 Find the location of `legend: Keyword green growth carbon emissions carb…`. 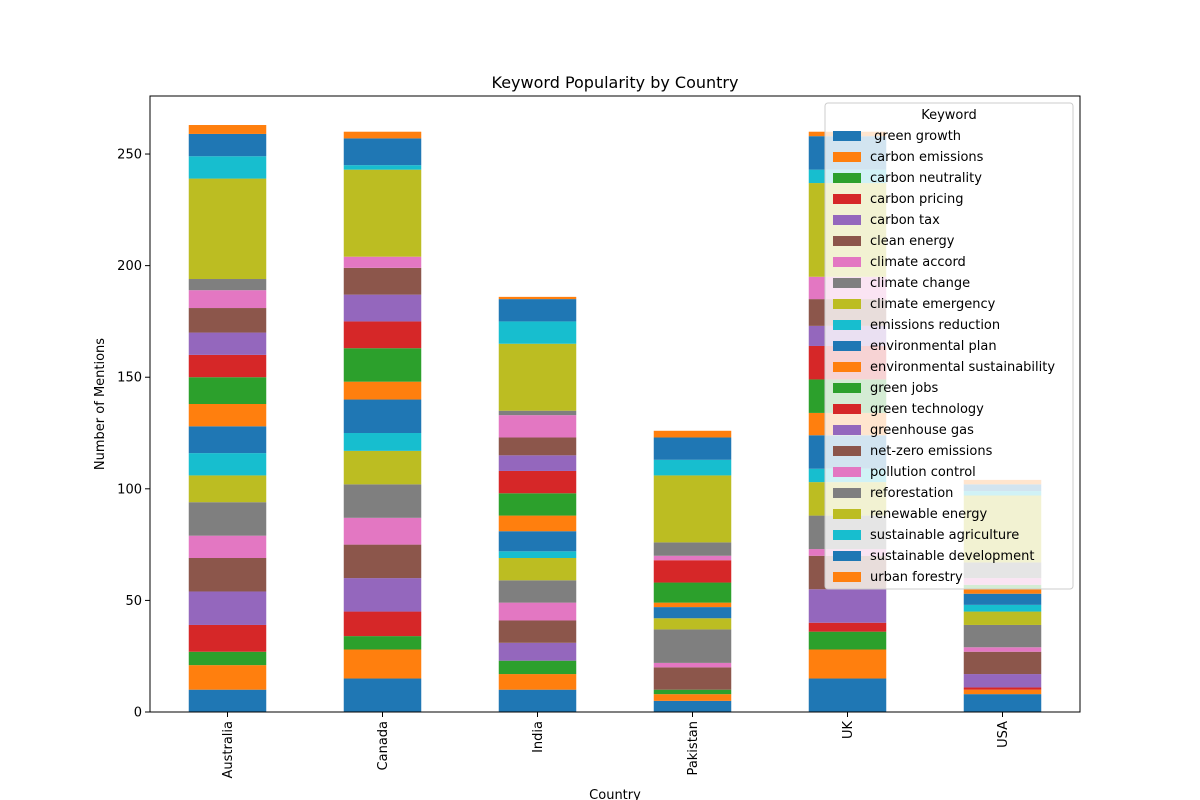

legend: Keyword green growth carbon emissions carb… is located at coordinates (949, 346).